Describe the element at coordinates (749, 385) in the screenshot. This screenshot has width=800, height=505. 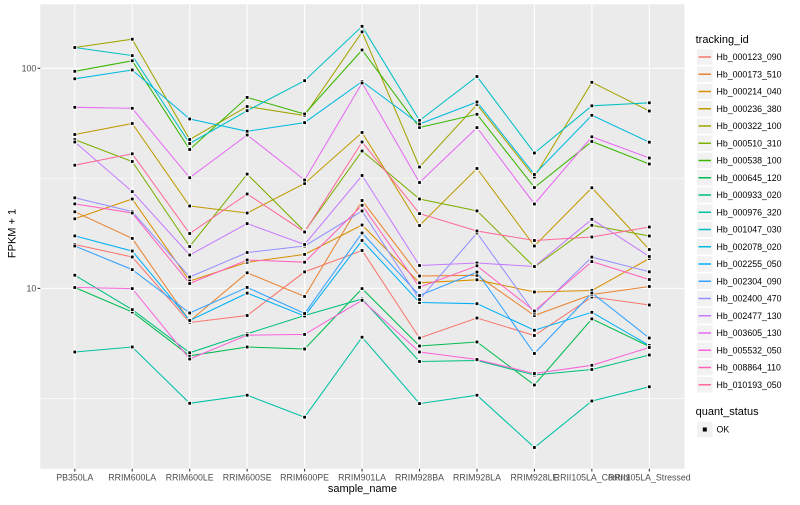
I see `svg-text: Hb_010193_050` at that location.